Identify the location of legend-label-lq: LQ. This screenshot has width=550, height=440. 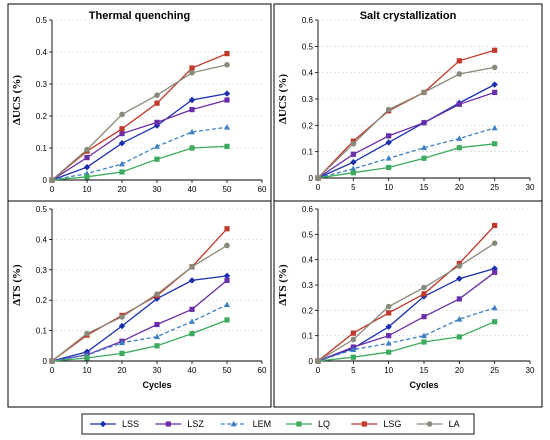
(324, 424).